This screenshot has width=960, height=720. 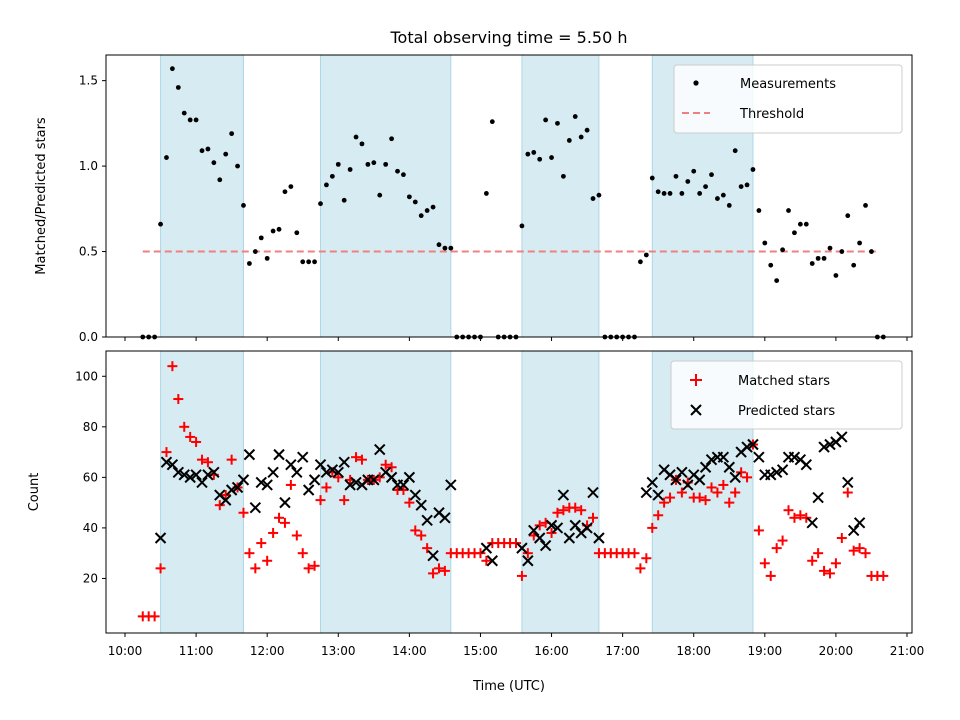 What do you see at coordinates (92, 209) in the screenshot?
I see `top-y-ticks: 0.0 0.5 1.0 1.5` at bounding box center [92, 209].